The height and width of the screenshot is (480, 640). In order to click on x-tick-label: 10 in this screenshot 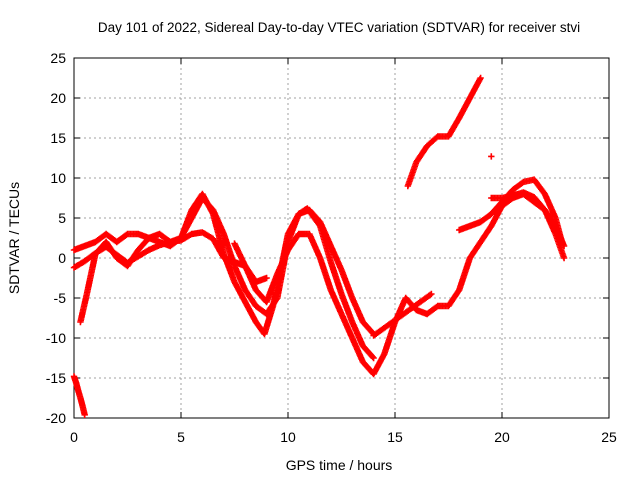, I will do `click(288, 437)`.